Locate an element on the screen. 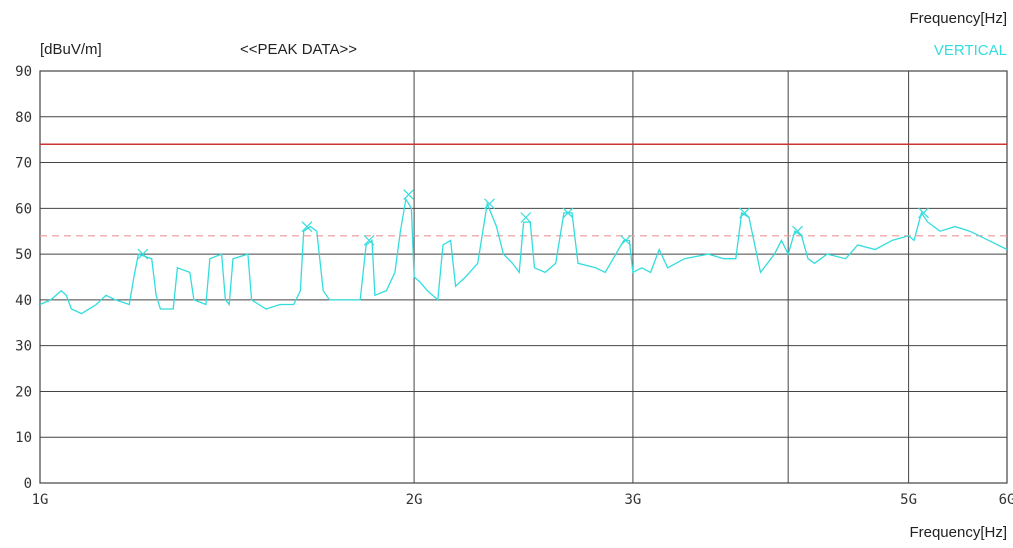 The height and width of the screenshot is (548, 1013). x-axis-label: Frequency[Hz] is located at coordinates (958, 532).